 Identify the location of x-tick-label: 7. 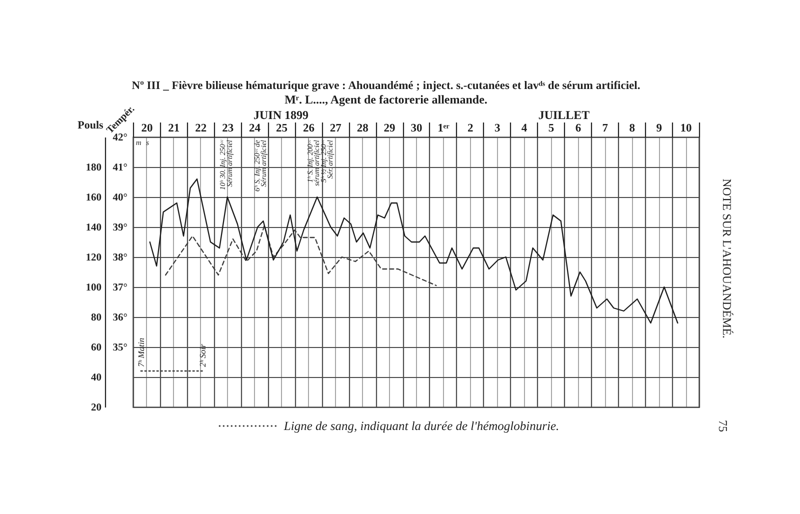
(605, 128).